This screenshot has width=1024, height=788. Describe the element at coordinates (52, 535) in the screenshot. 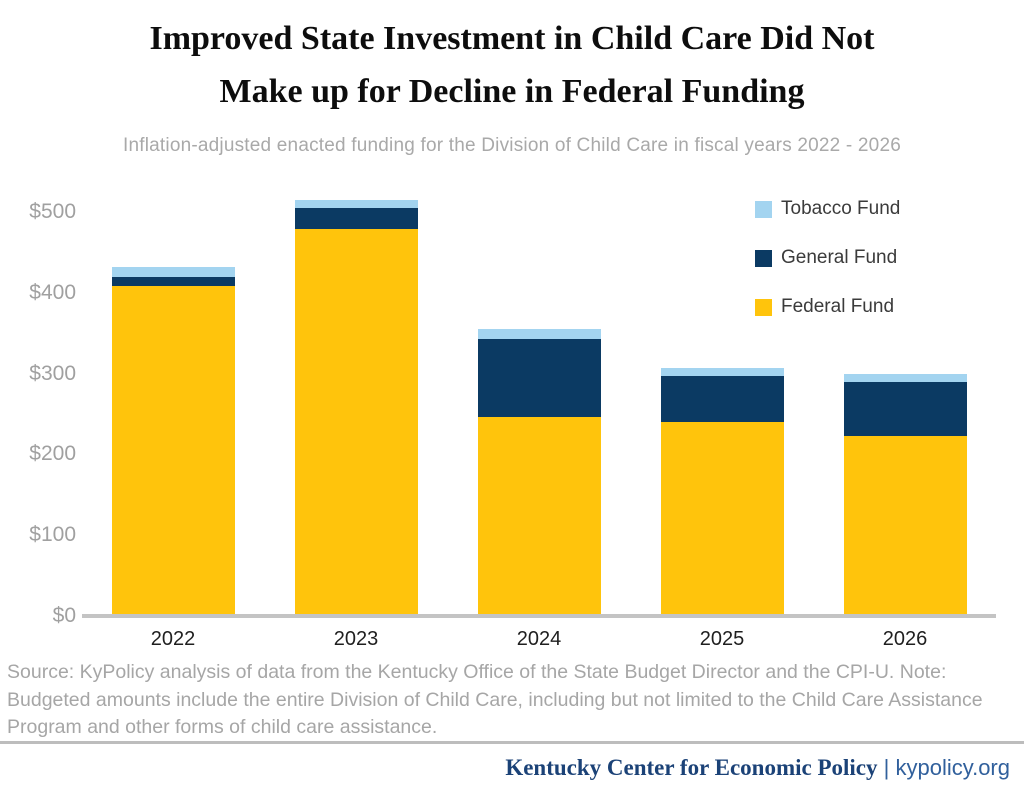

I see `y-axis-tick-label: $100` at that location.